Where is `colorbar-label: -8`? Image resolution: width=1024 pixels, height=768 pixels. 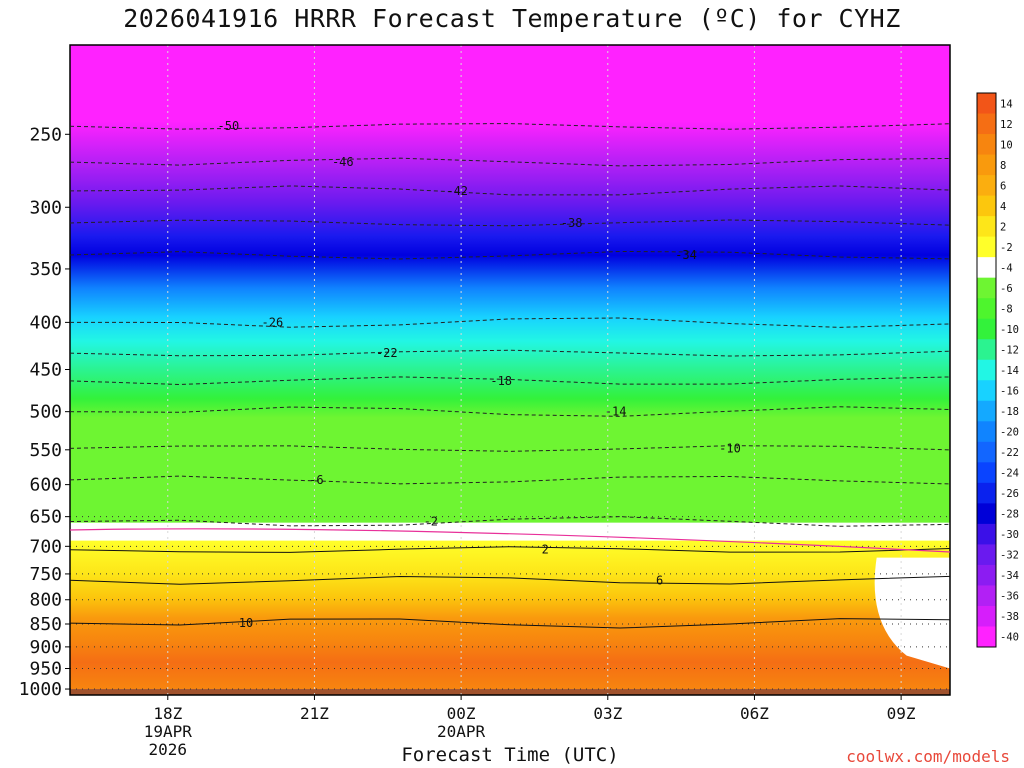 colorbar-label: -8 is located at coordinates (1006, 309).